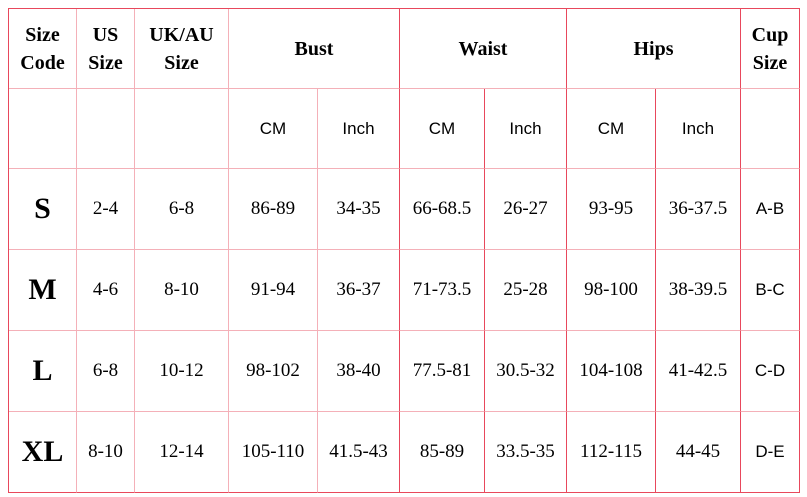 The height and width of the screenshot is (497, 807). Describe the element at coordinates (43, 371) in the screenshot. I see `cell-size-code: L` at that location.